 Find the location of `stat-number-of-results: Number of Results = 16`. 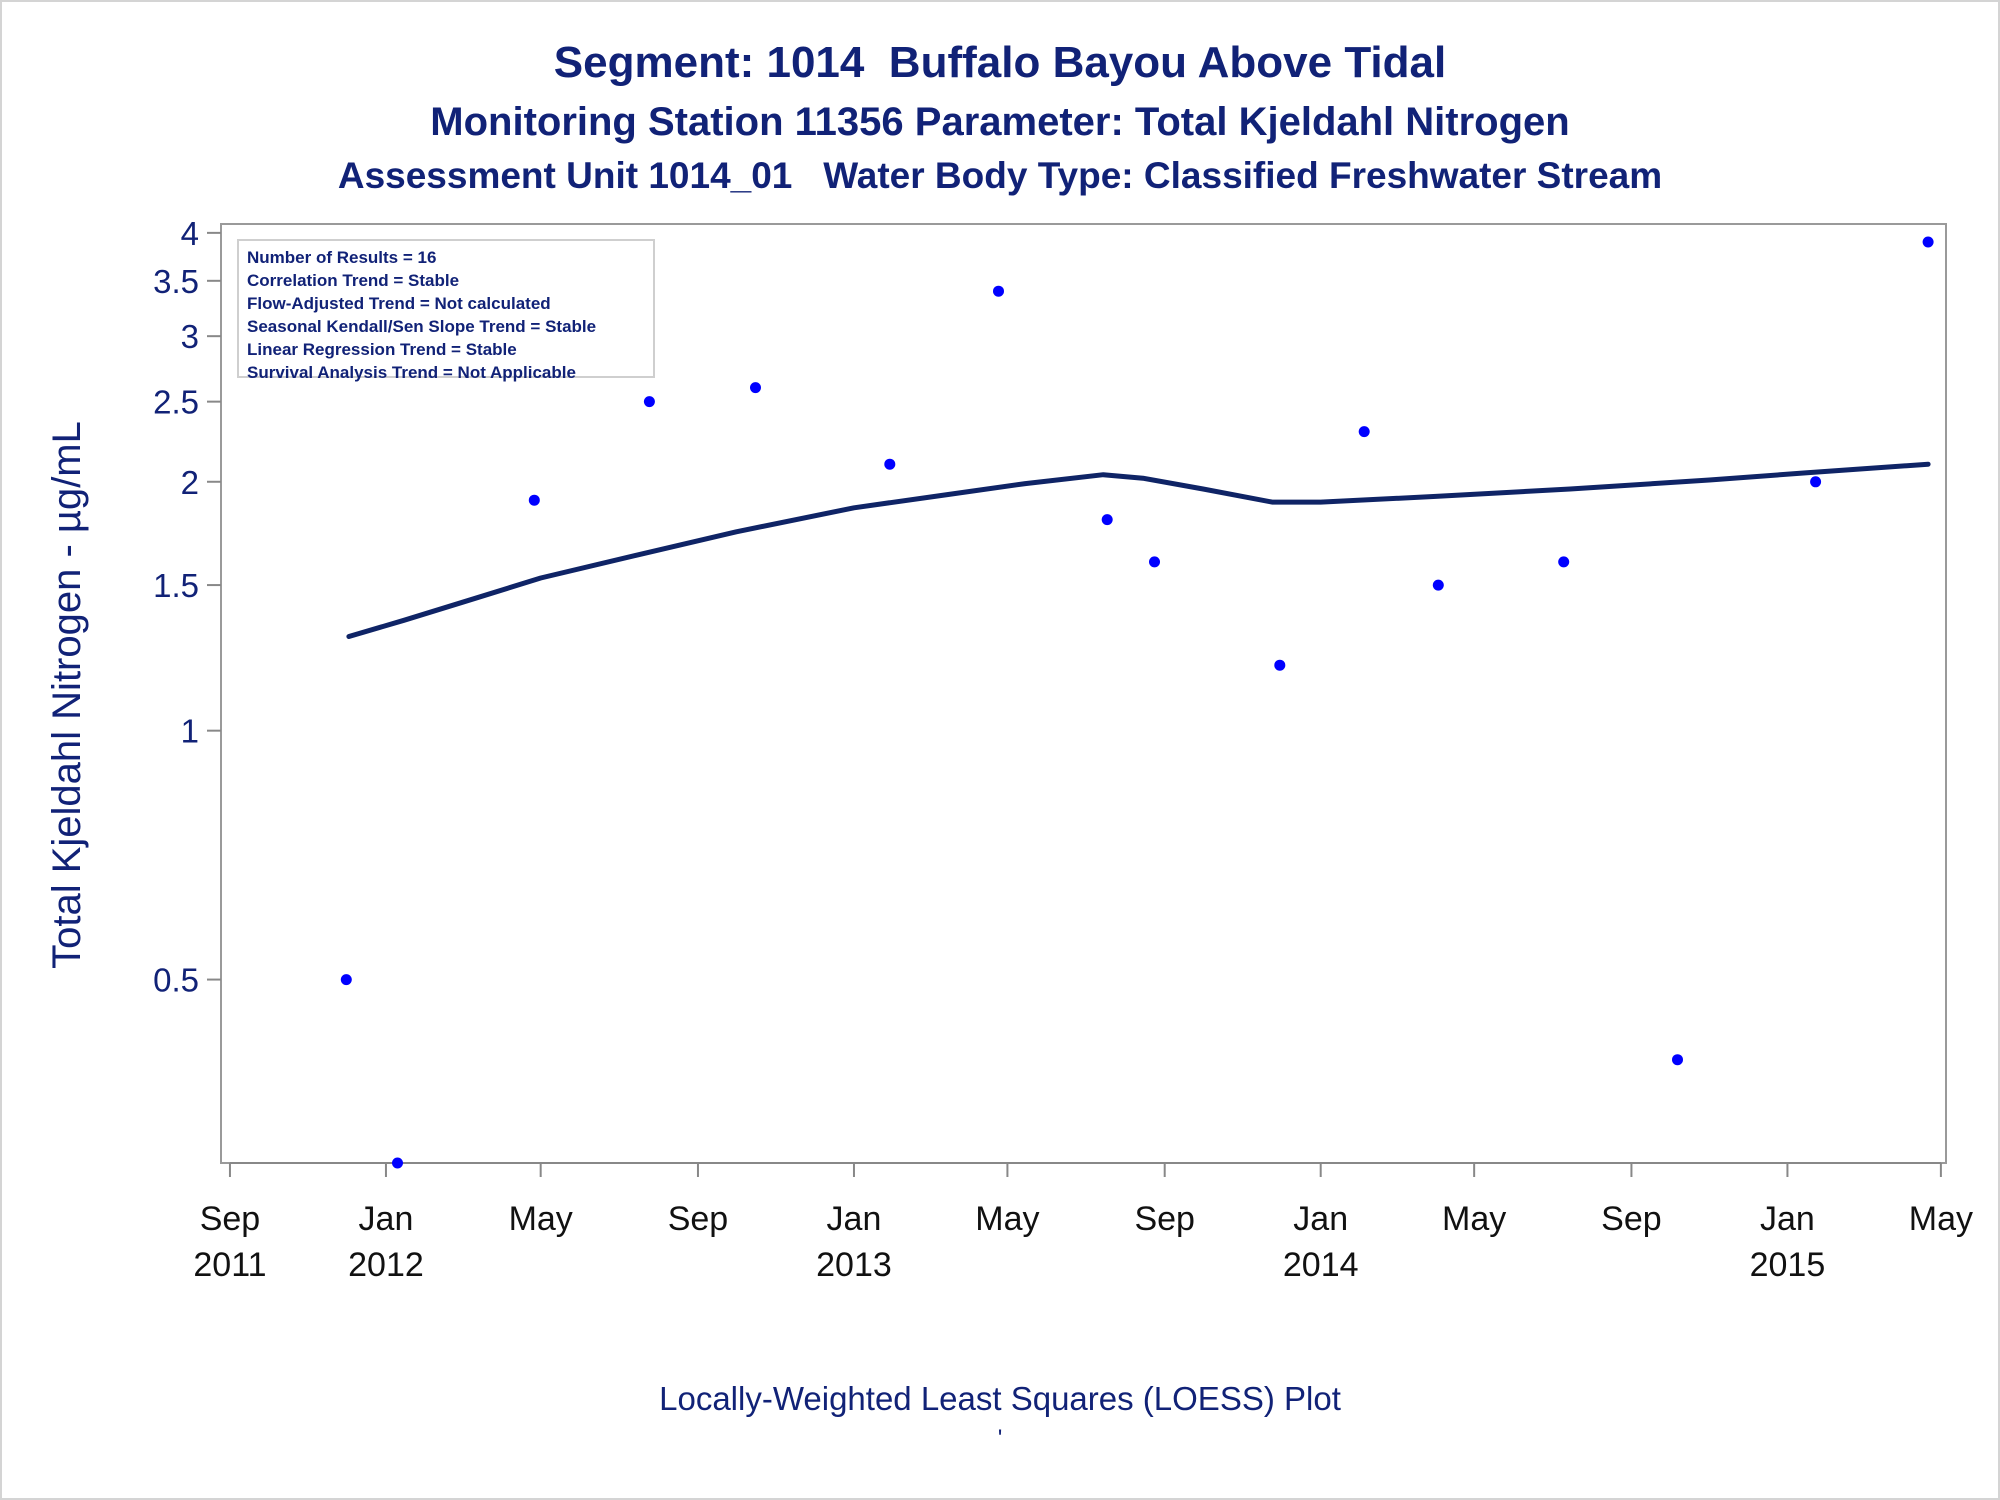

stat-number-of-results: Number of Results = 16 is located at coordinates (342, 257).